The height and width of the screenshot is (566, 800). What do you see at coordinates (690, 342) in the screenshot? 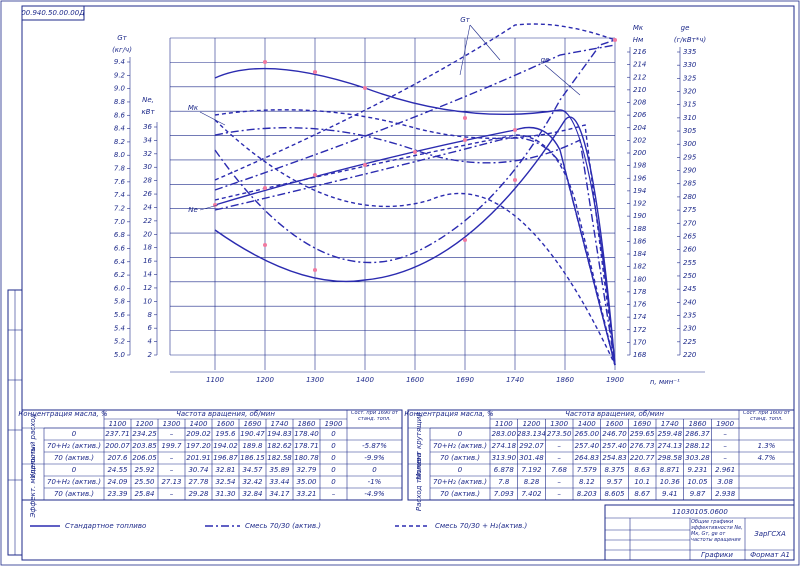
I see `tick-label: 225` at bounding box center [690, 342].